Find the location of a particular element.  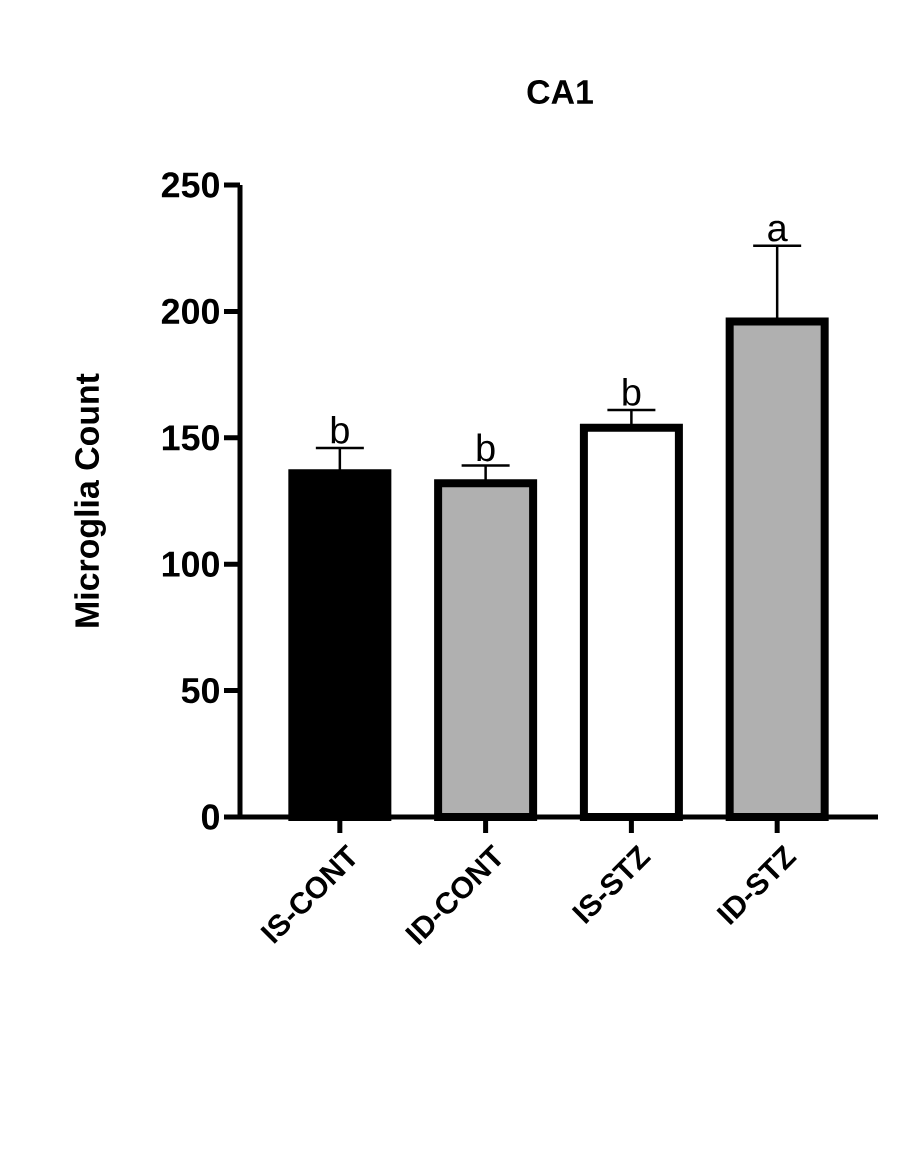

y-tick-label: 150 is located at coordinates (190, 438).